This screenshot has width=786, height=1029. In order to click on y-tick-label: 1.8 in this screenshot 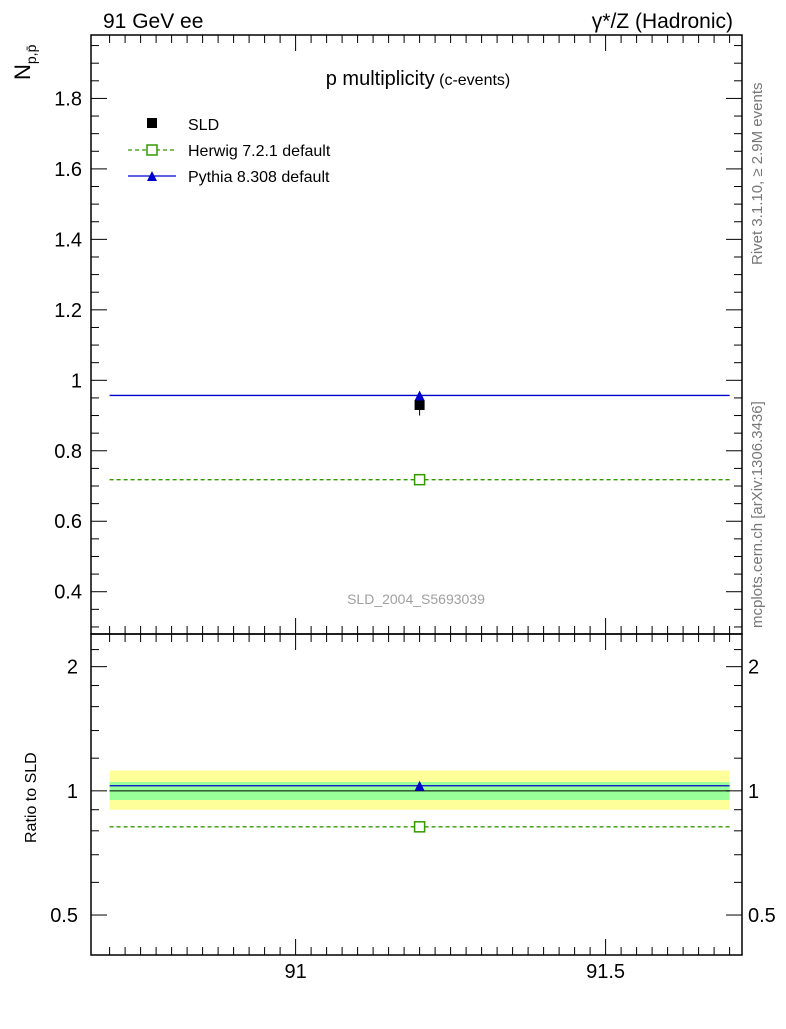, I will do `click(68, 99)`.